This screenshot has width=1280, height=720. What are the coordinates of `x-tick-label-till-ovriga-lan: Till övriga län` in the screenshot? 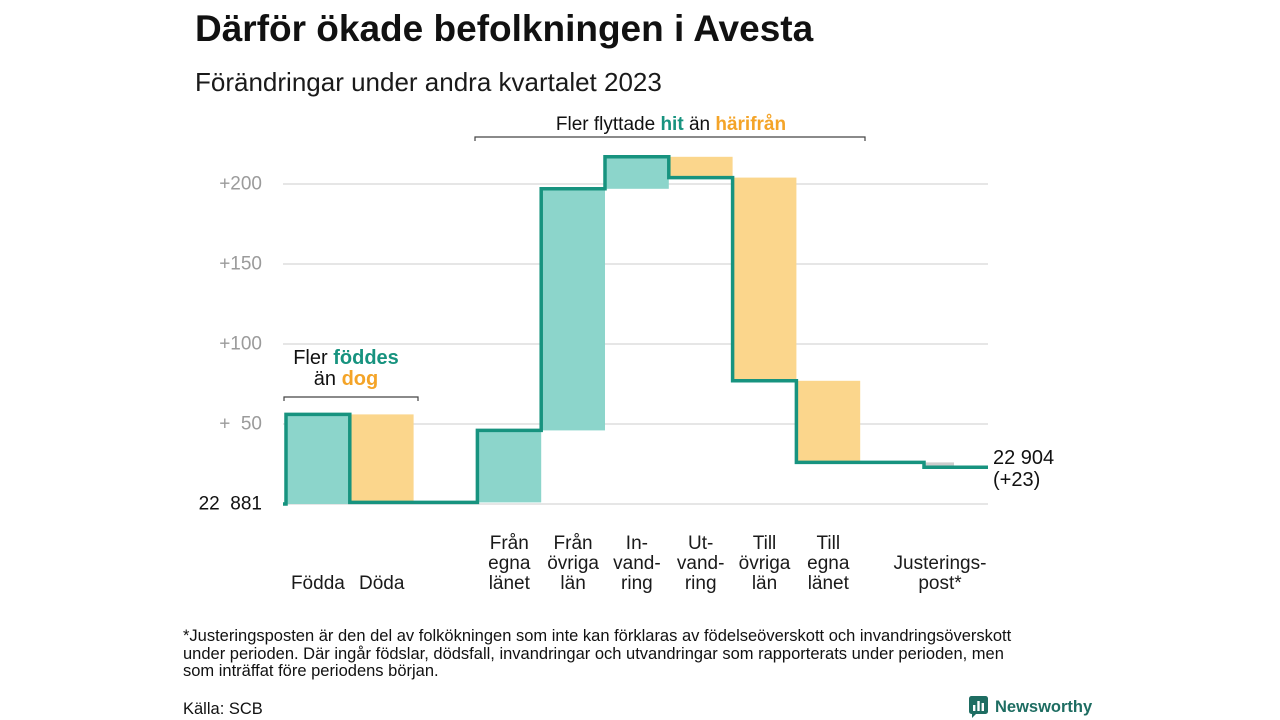 It's located at (765, 563).